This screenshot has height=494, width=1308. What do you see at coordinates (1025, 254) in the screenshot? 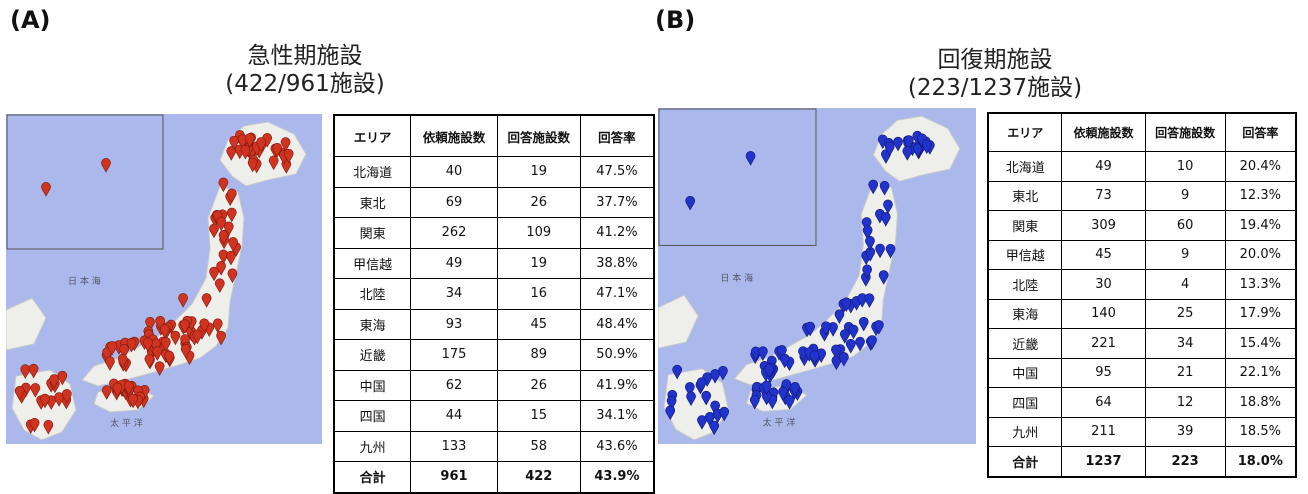
I see `table-cell: 甲信越` at bounding box center [1025, 254].